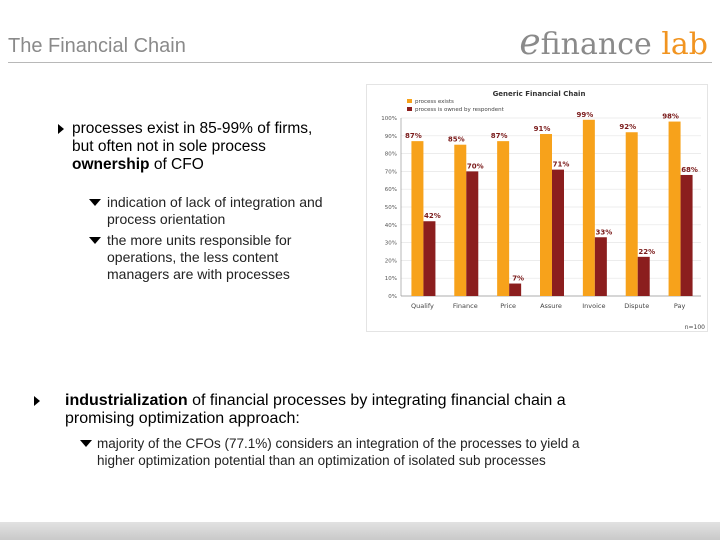 Image resolution: width=720 pixels, height=540 pixels. What do you see at coordinates (215, 202) in the screenshot?
I see `sub-bullet-1-line-1: indication of lack of integration and` at bounding box center [215, 202].